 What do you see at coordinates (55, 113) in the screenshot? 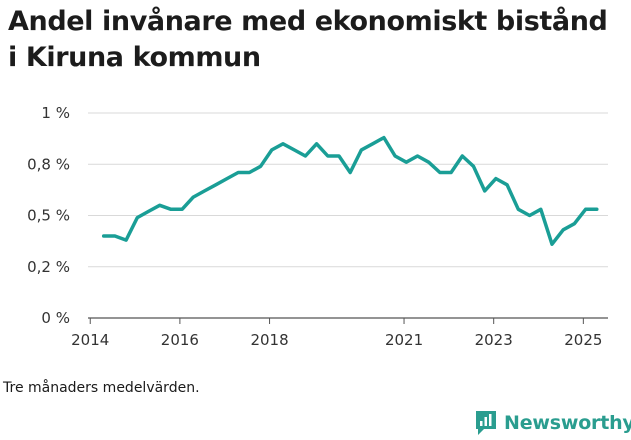
I see `y-tick-label: 1 %` at bounding box center [55, 113].